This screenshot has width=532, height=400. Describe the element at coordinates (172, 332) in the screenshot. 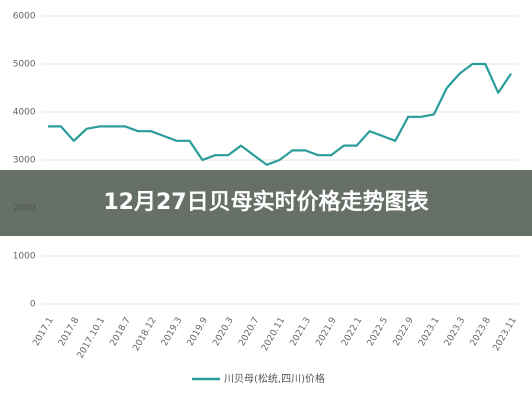

I see `x-tick-label: 2019.3` at that location.